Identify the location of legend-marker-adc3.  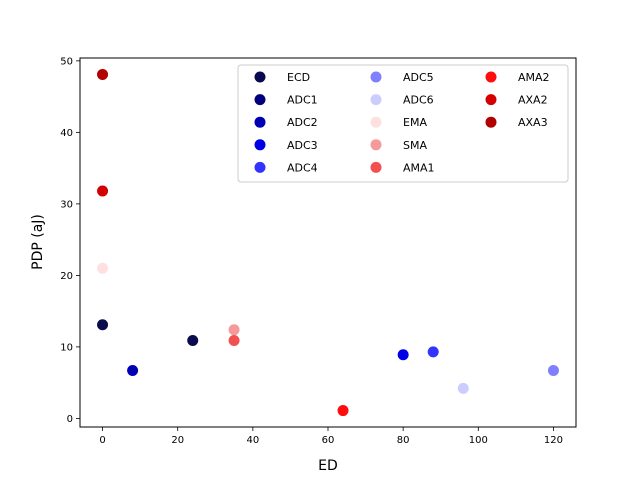
(260, 145).